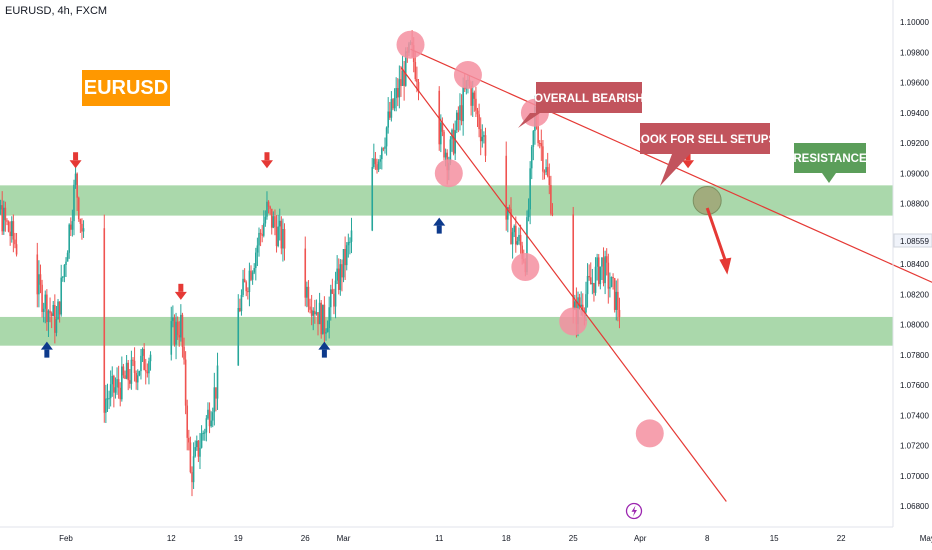  I want to click on chart-header: EURUSD, 4h, FXCM, so click(56, 11).